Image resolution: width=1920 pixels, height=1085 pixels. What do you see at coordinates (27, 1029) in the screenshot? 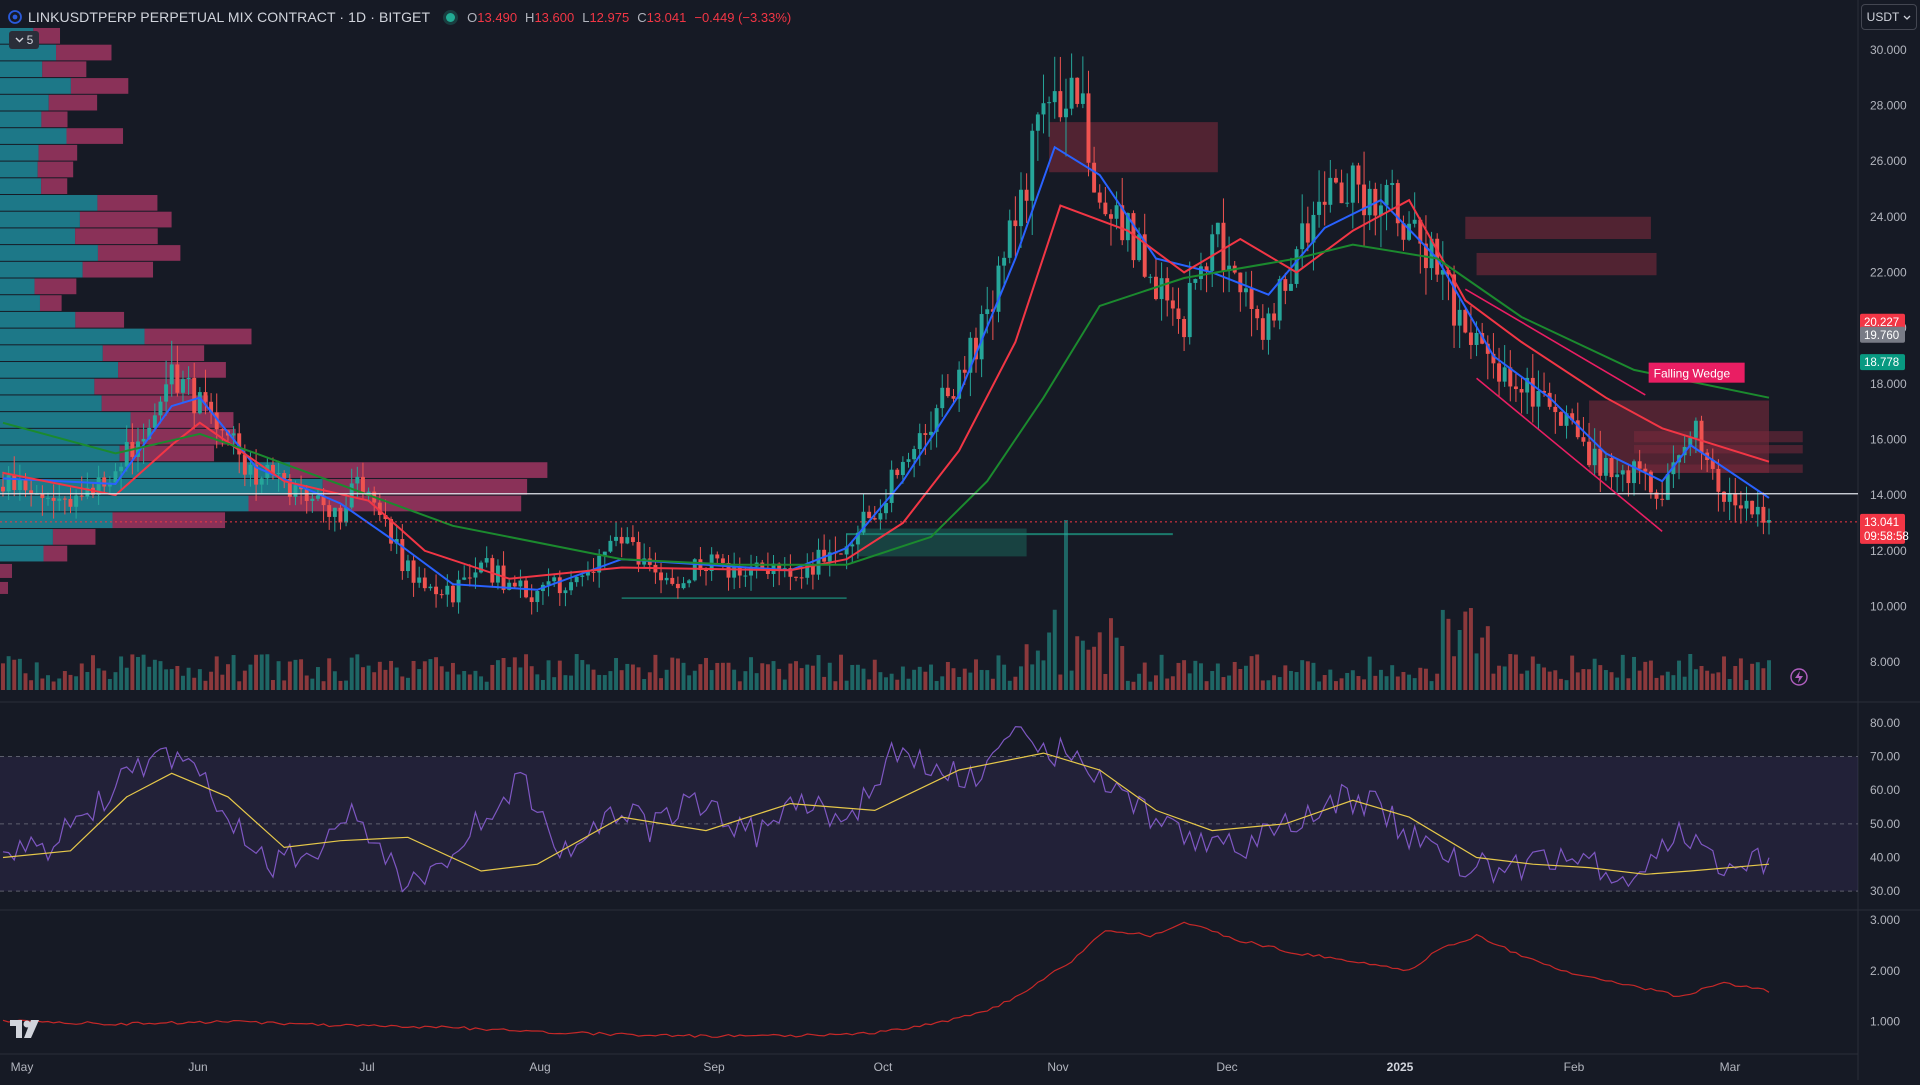
I see `tradingview-logo-icon` at bounding box center [27, 1029].